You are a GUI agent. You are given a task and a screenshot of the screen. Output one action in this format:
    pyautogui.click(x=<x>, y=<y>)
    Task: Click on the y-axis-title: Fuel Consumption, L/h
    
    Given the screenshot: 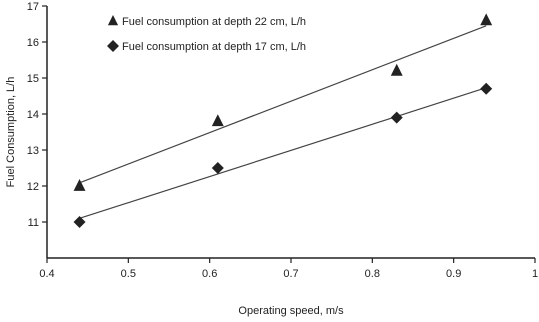 What is the action you would take?
    pyautogui.click(x=11, y=132)
    